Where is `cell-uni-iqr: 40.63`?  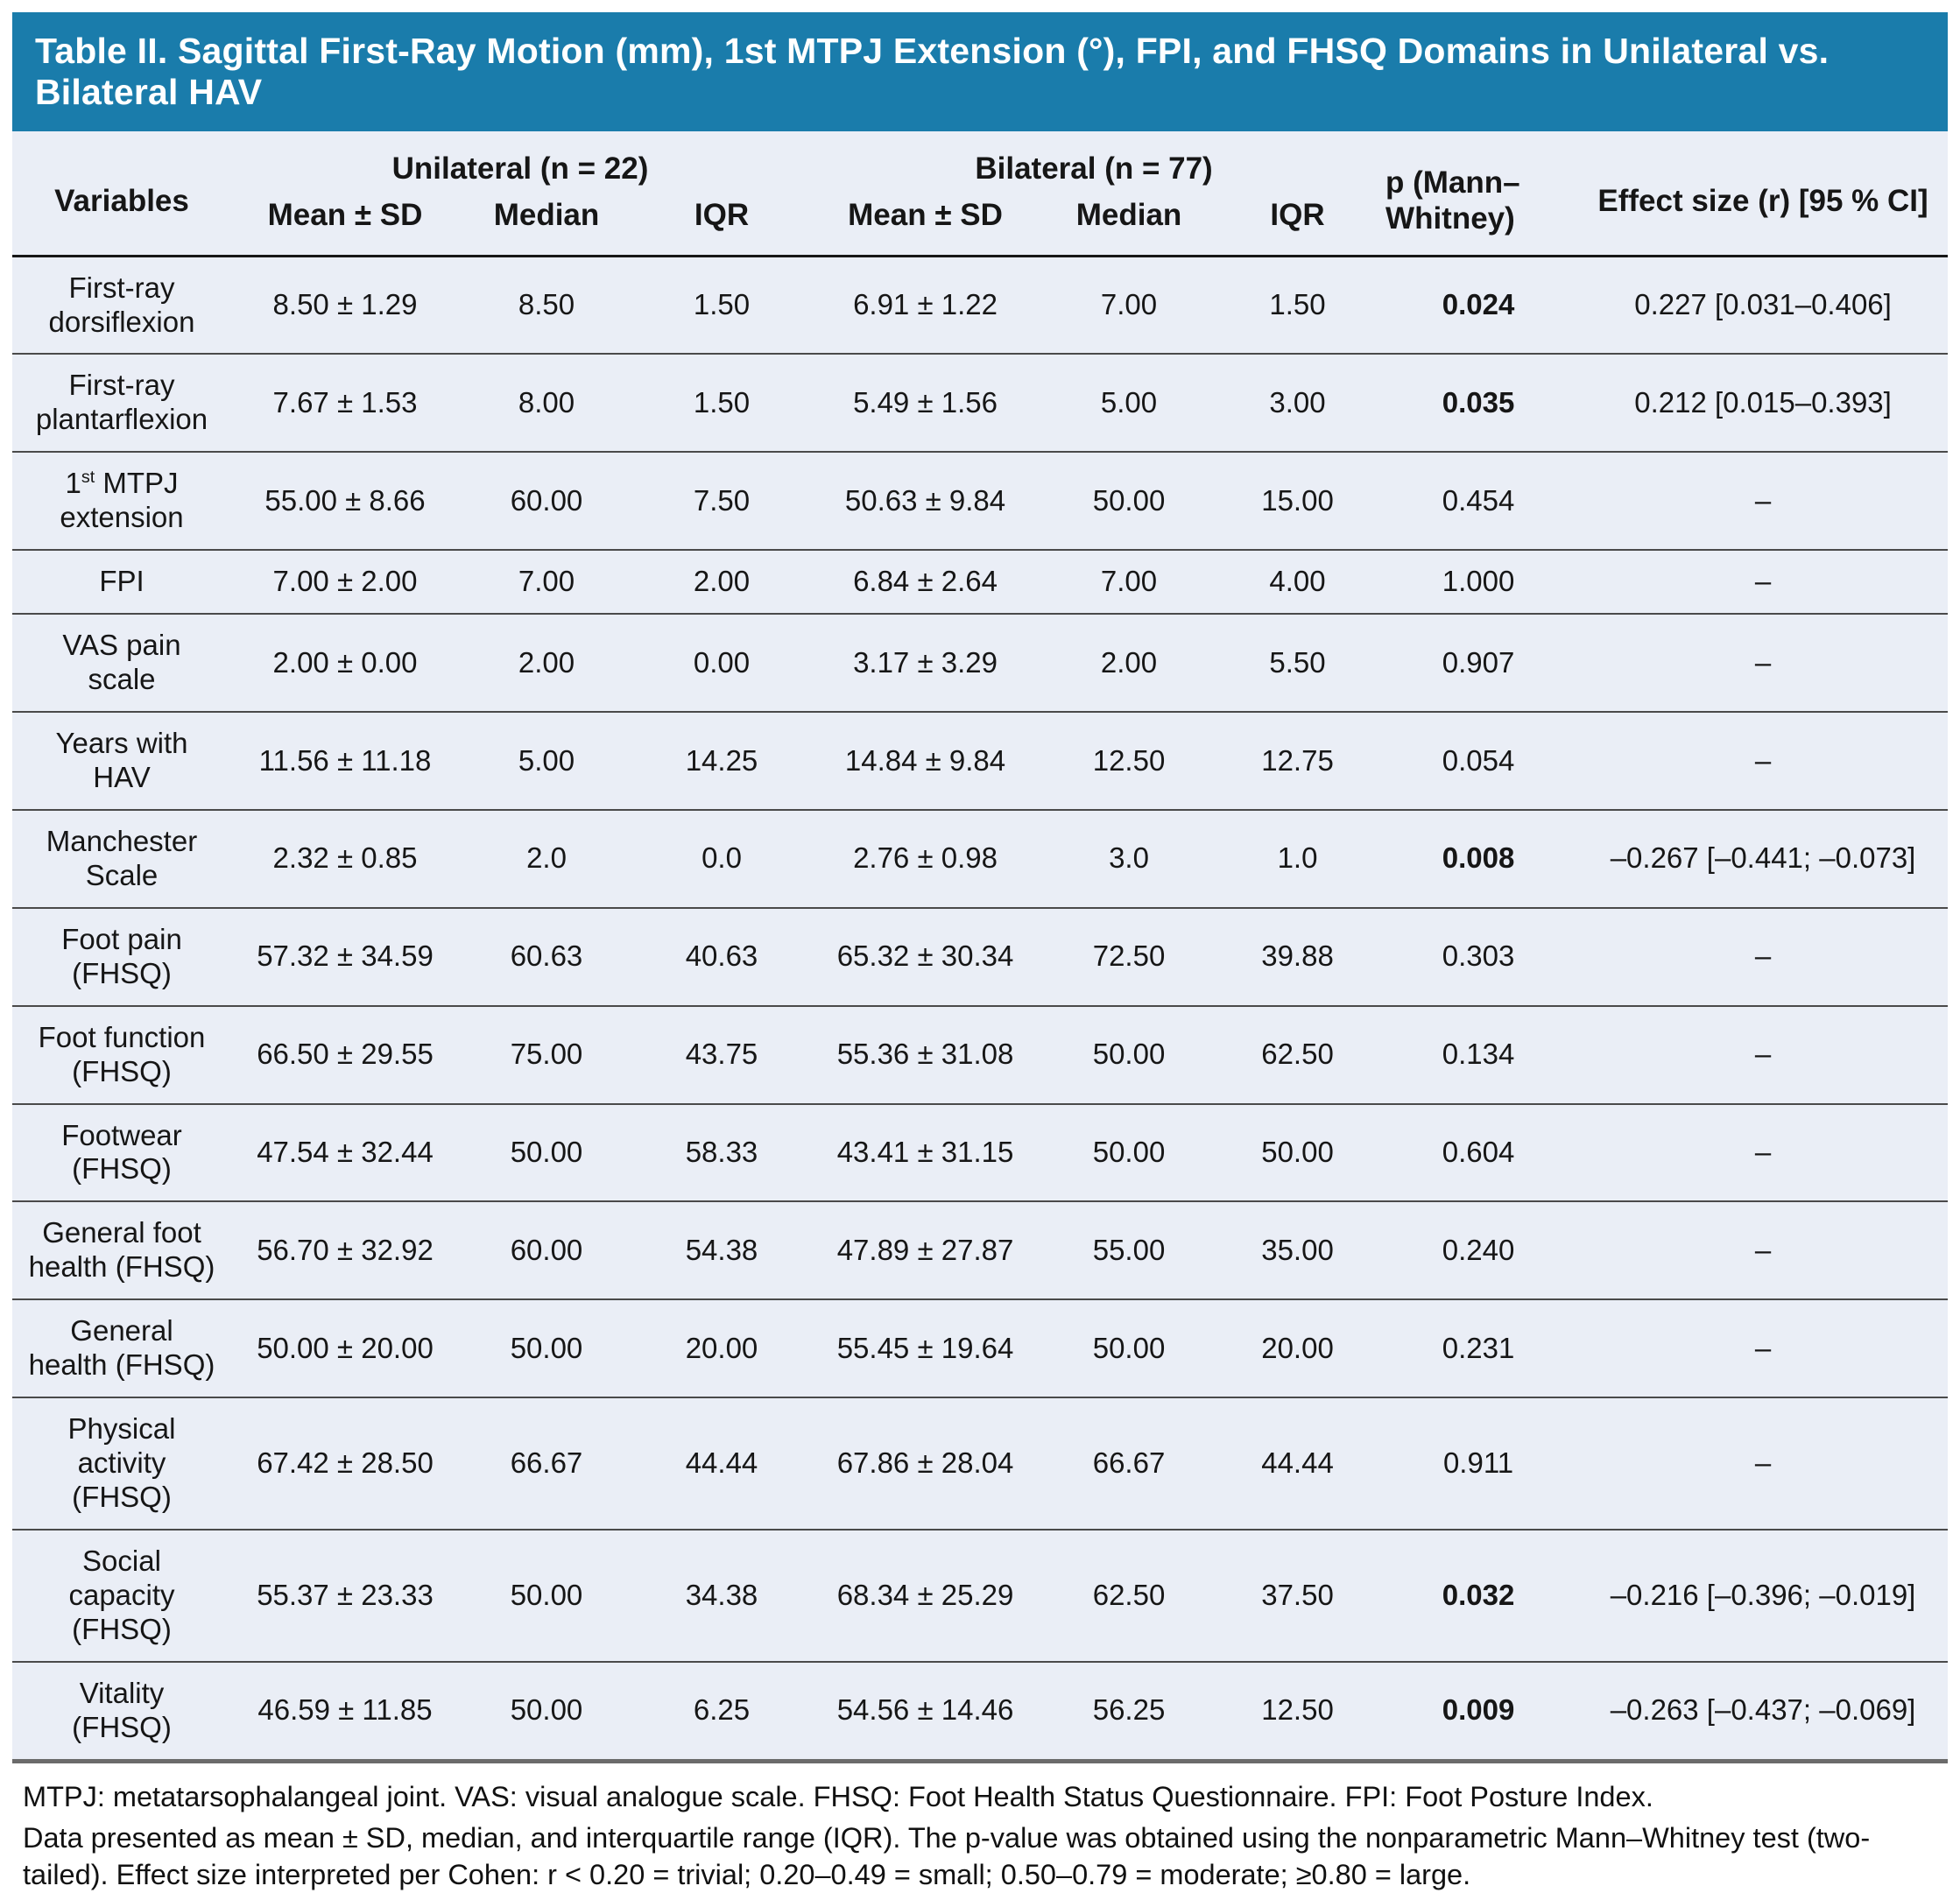 cell-uni-iqr: 40.63 is located at coordinates (722, 957).